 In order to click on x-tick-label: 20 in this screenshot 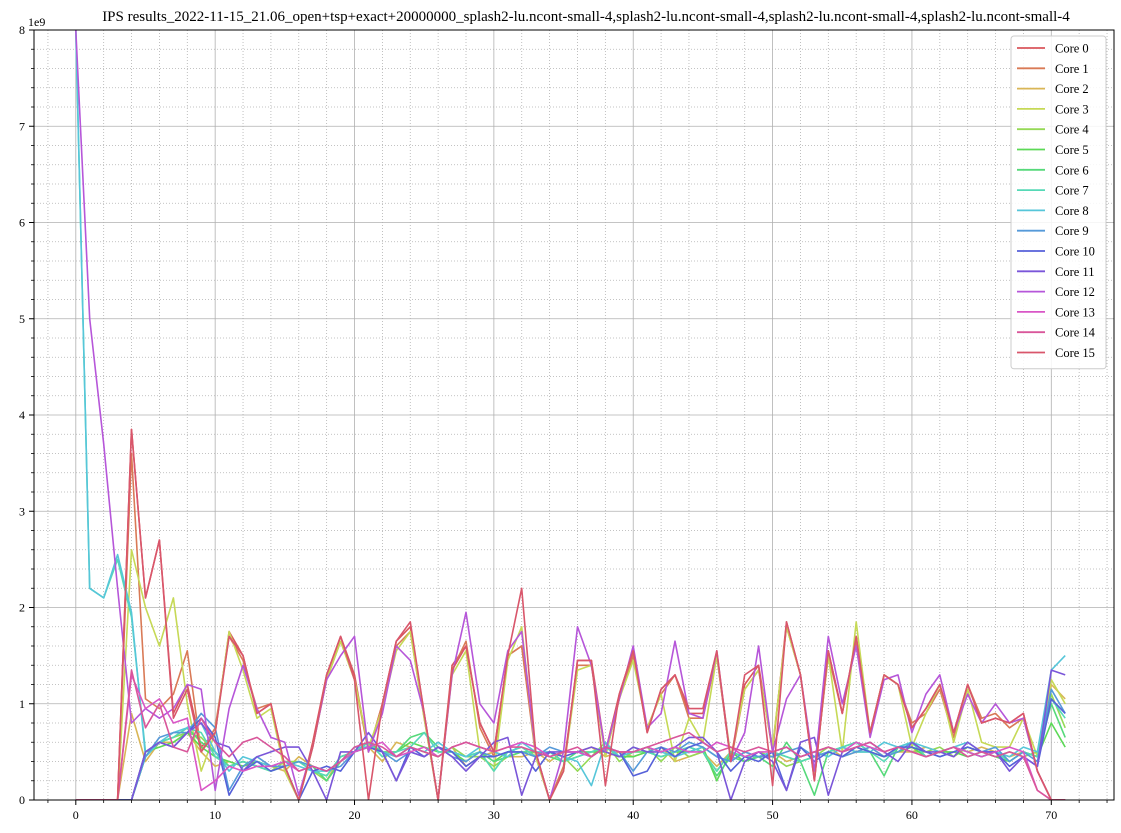, I will do `click(355, 815)`.